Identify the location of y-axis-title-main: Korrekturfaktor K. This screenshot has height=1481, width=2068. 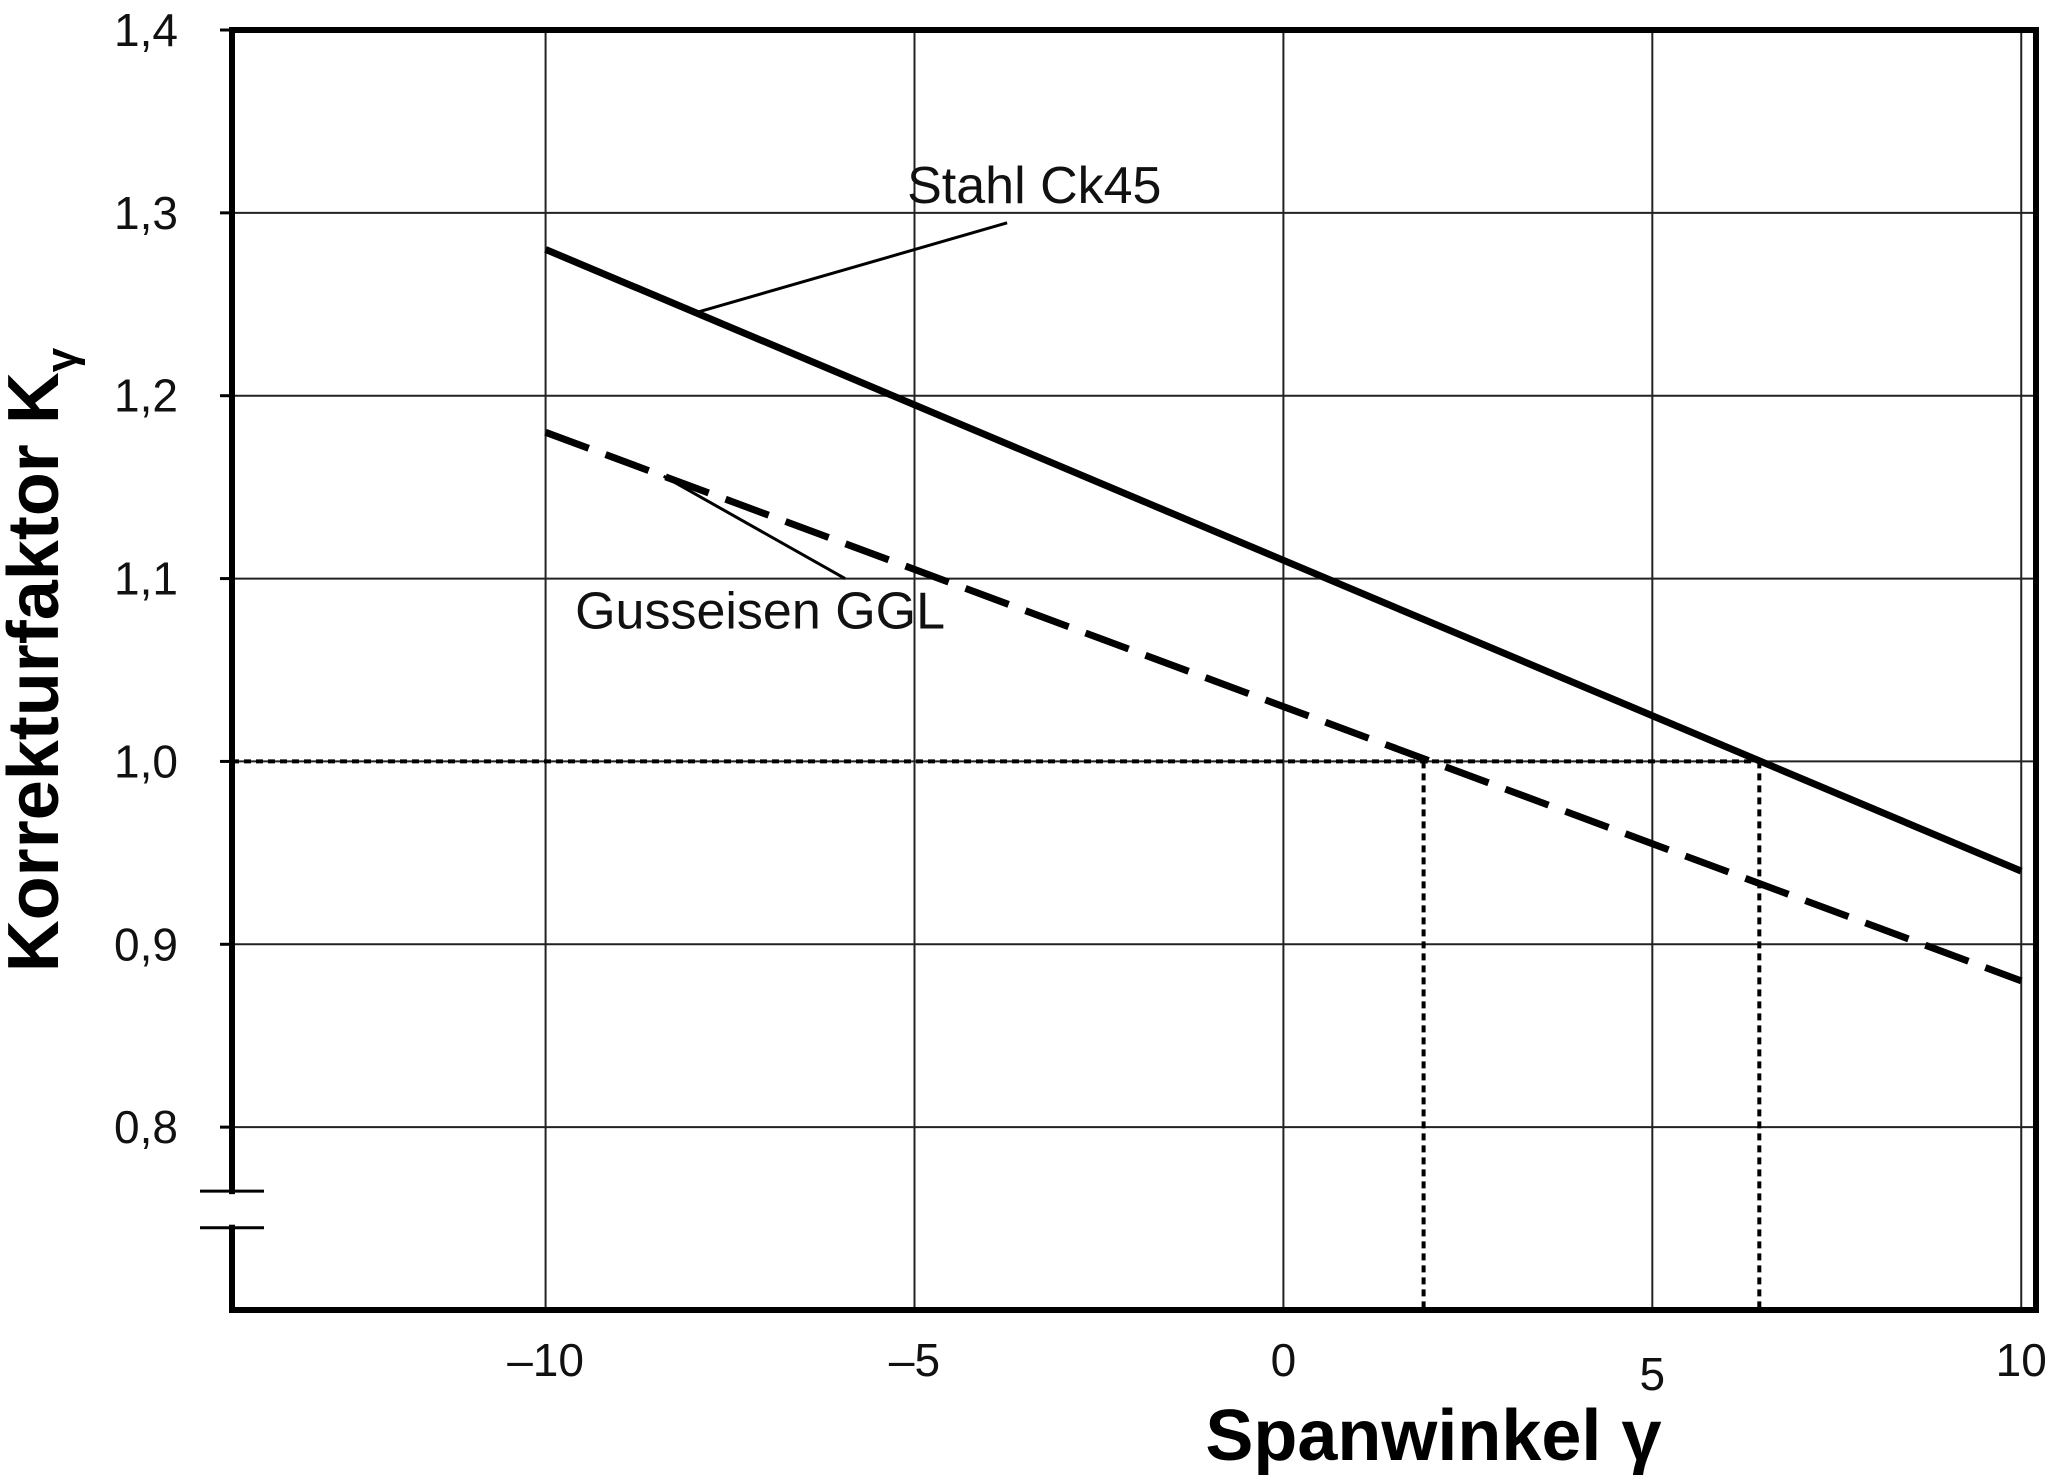
(37, 672).